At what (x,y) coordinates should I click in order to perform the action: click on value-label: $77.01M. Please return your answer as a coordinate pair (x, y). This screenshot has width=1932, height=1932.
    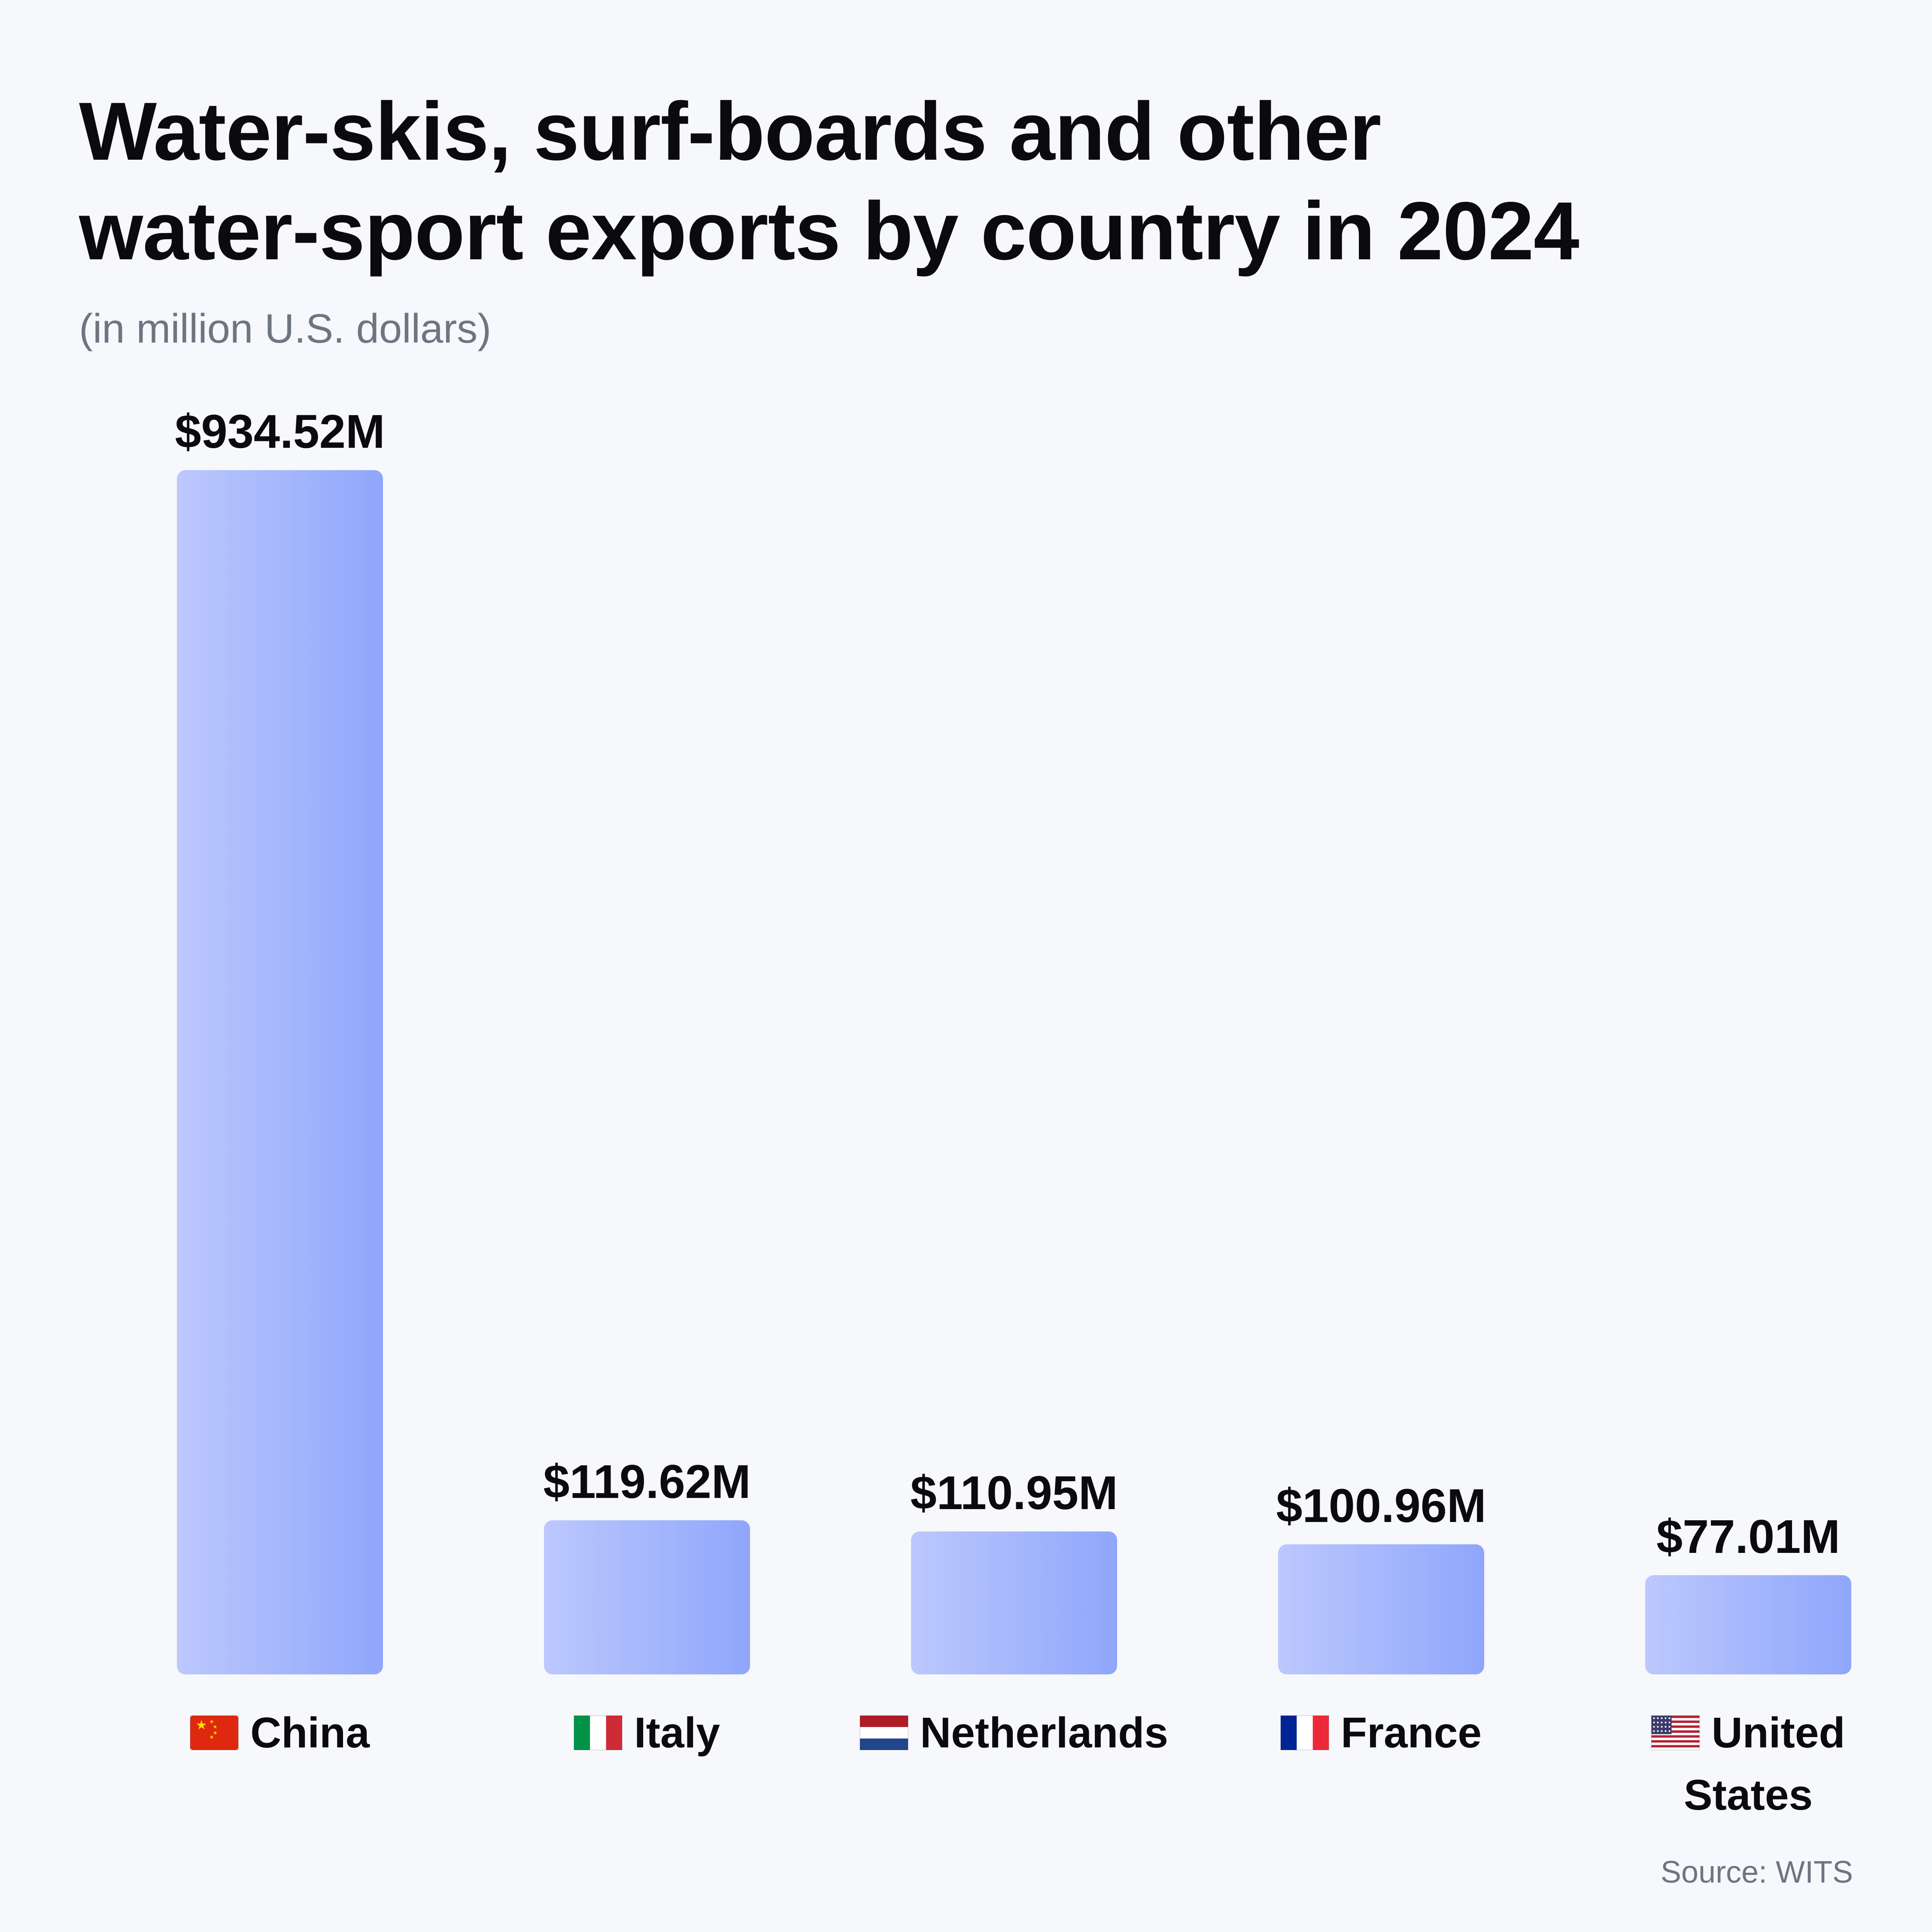
    Looking at the image, I should click on (1748, 1536).